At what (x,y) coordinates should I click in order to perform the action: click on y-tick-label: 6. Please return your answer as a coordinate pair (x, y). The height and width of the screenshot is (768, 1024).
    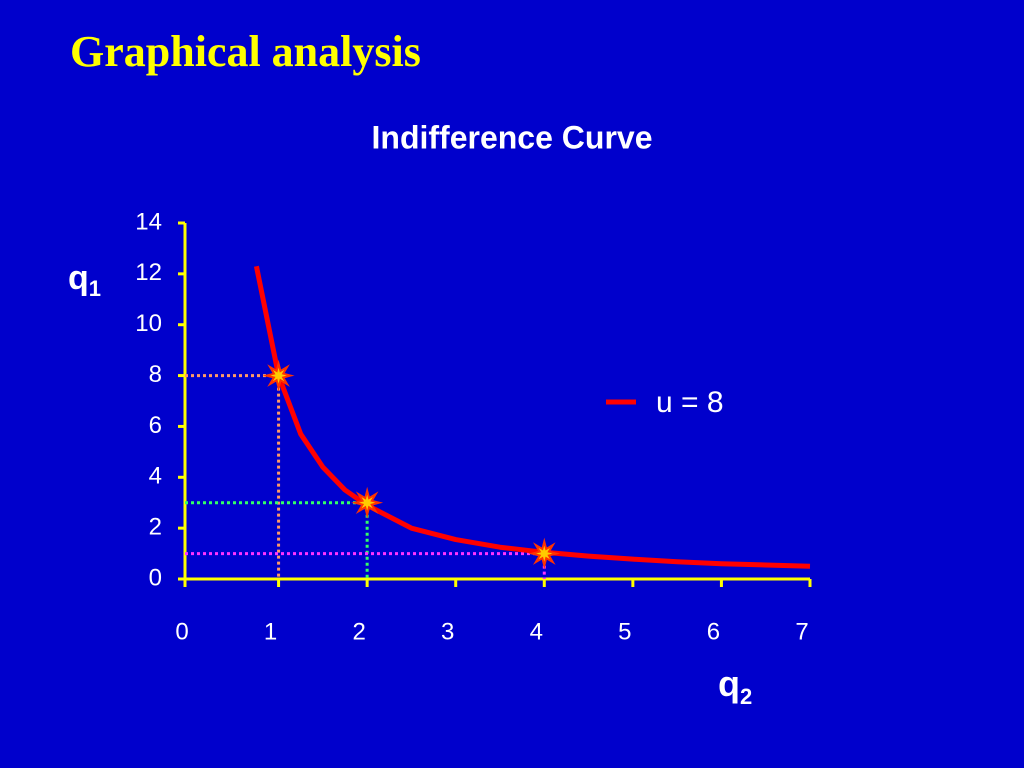
    Looking at the image, I should click on (155, 425).